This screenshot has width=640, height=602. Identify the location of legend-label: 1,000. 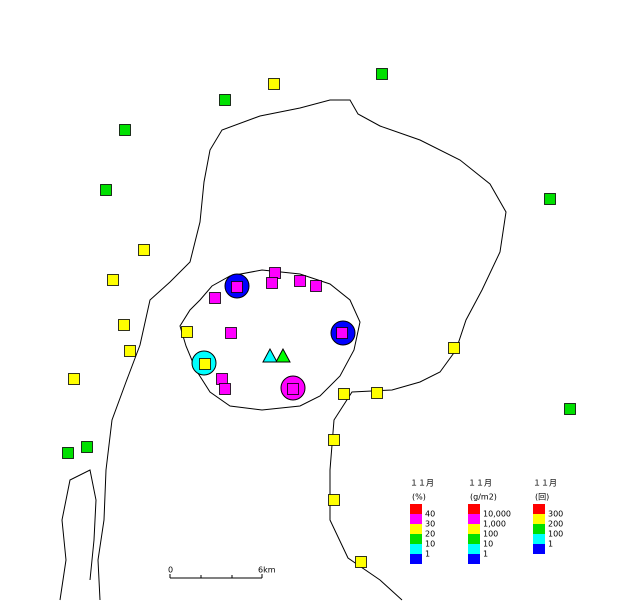
(494, 524).